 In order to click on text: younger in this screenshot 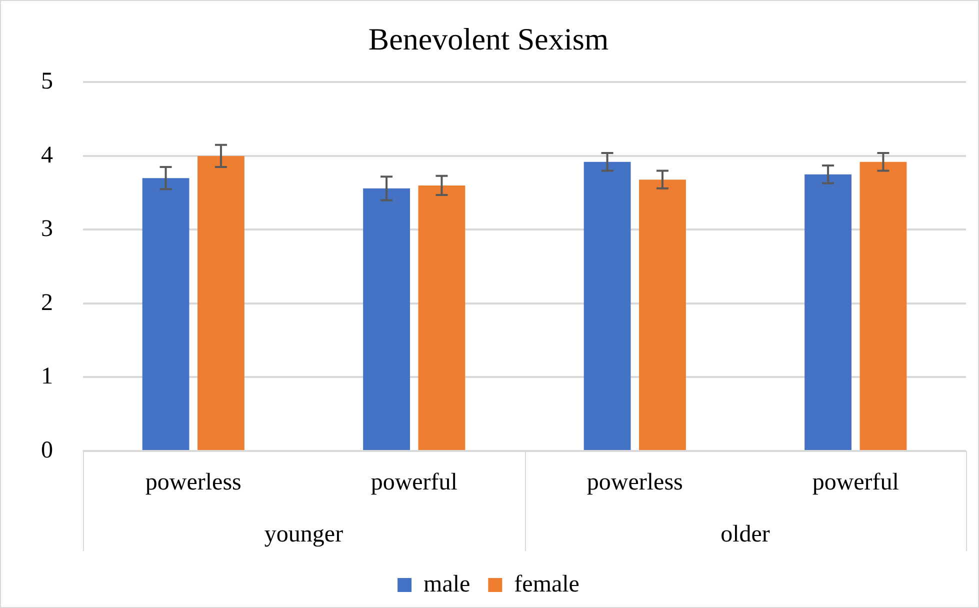, I will do `click(304, 534)`.